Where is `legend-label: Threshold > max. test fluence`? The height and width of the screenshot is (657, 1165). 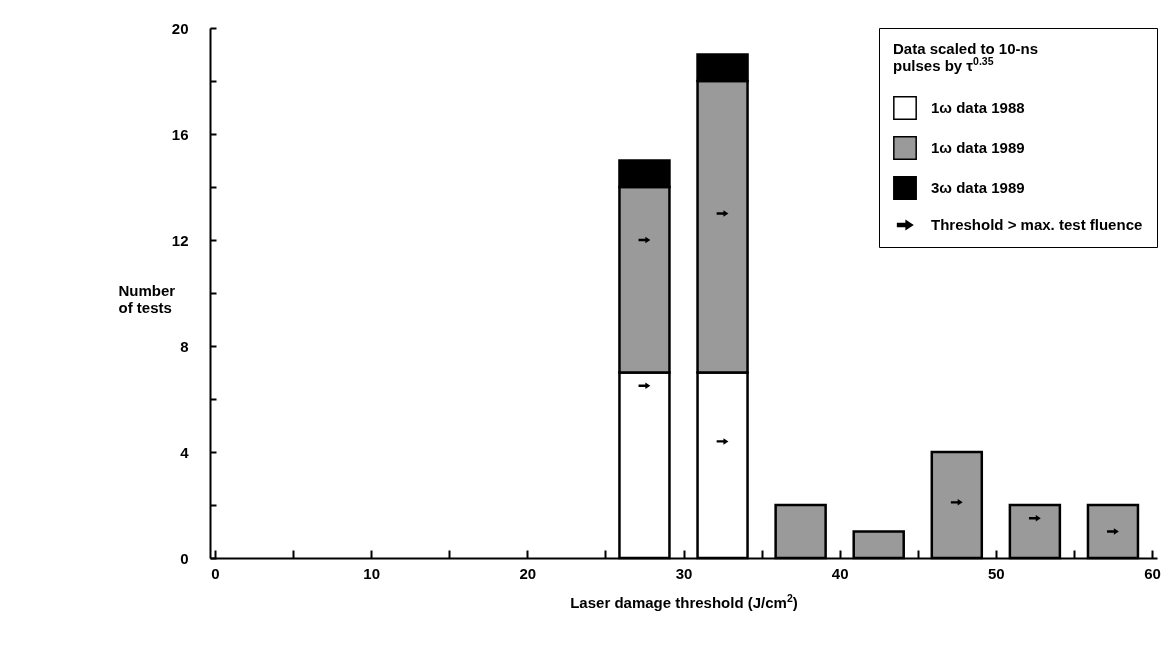 legend-label: Threshold > max. test fluence is located at coordinates (1037, 224).